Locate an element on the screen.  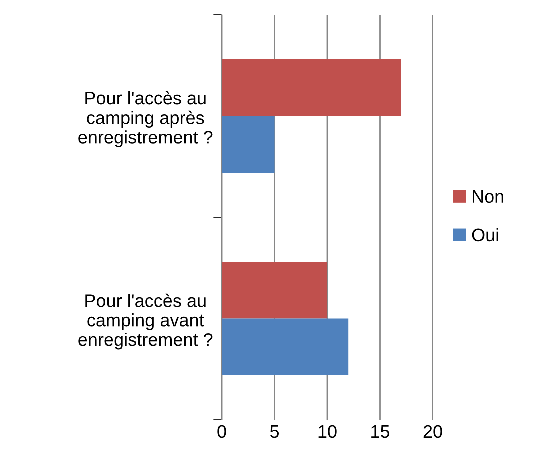
y-tick-label: Pour l'accès au camping avant enregistrement ? is located at coordinates (145, 322).